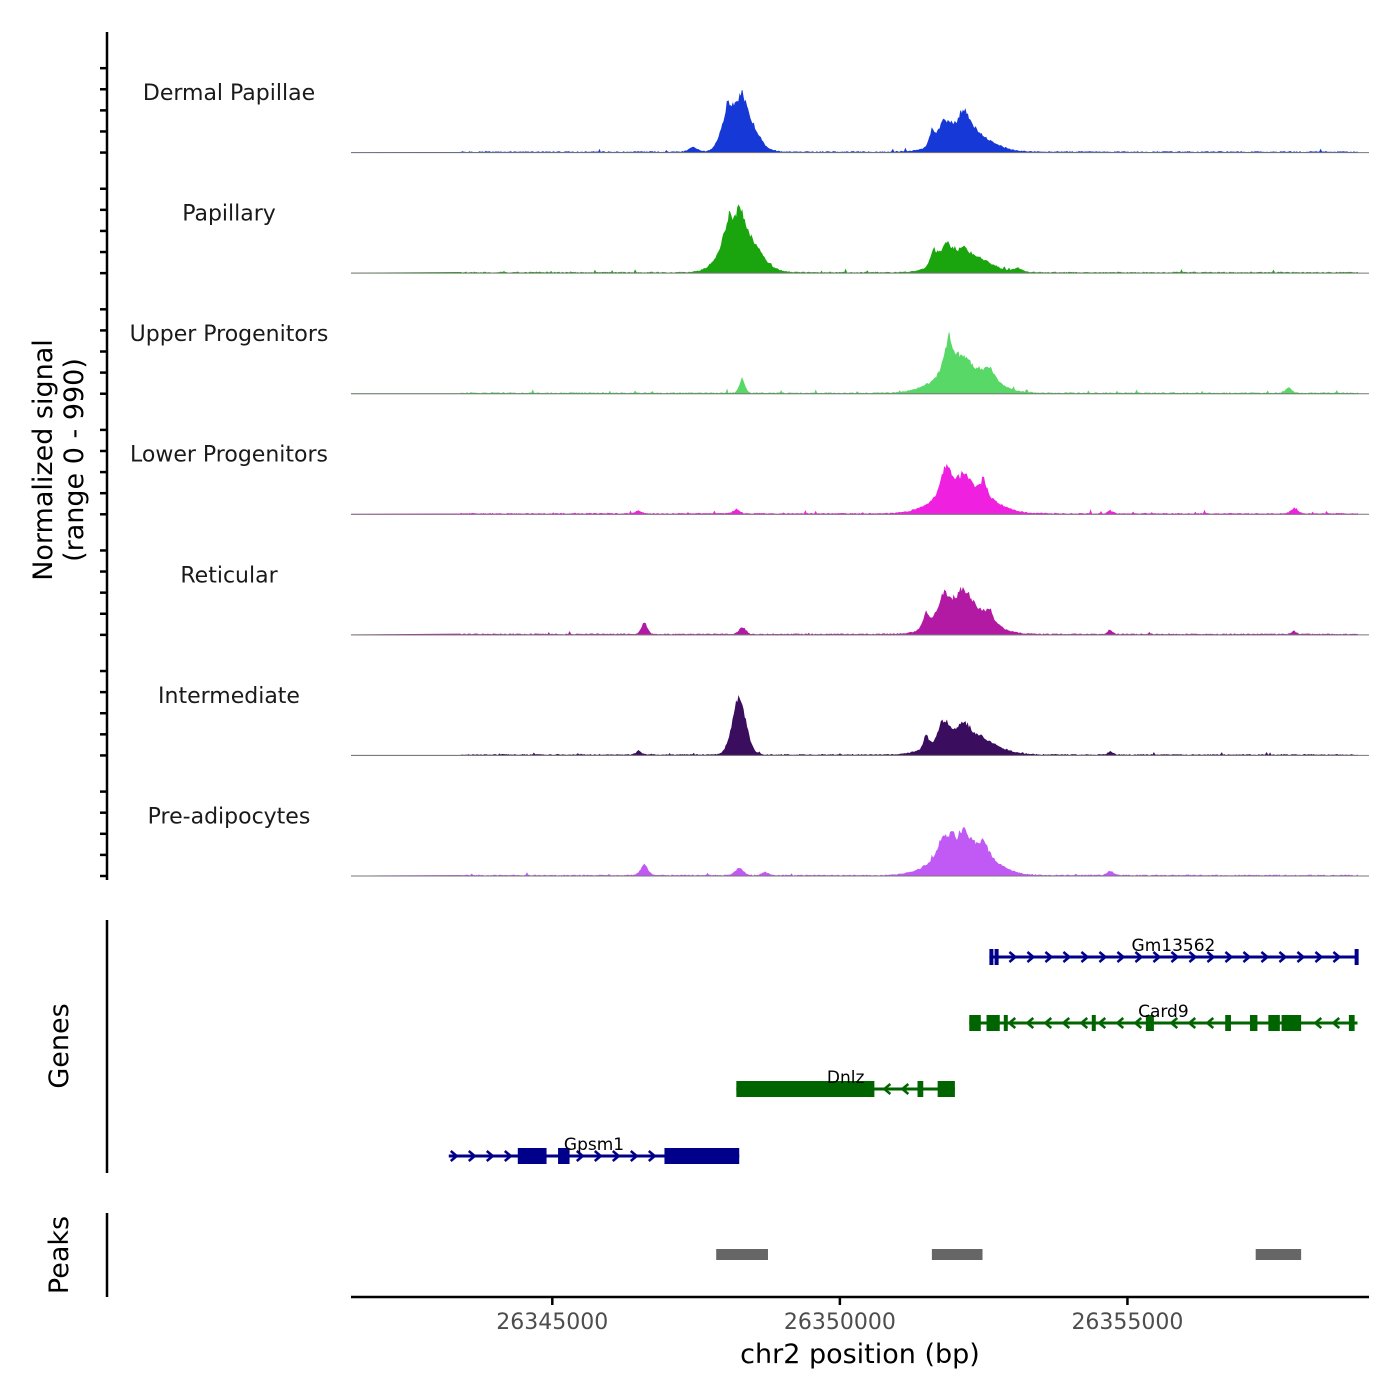  I want to click on y-axis-label-line1: Normalized signal, so click(43, 460).